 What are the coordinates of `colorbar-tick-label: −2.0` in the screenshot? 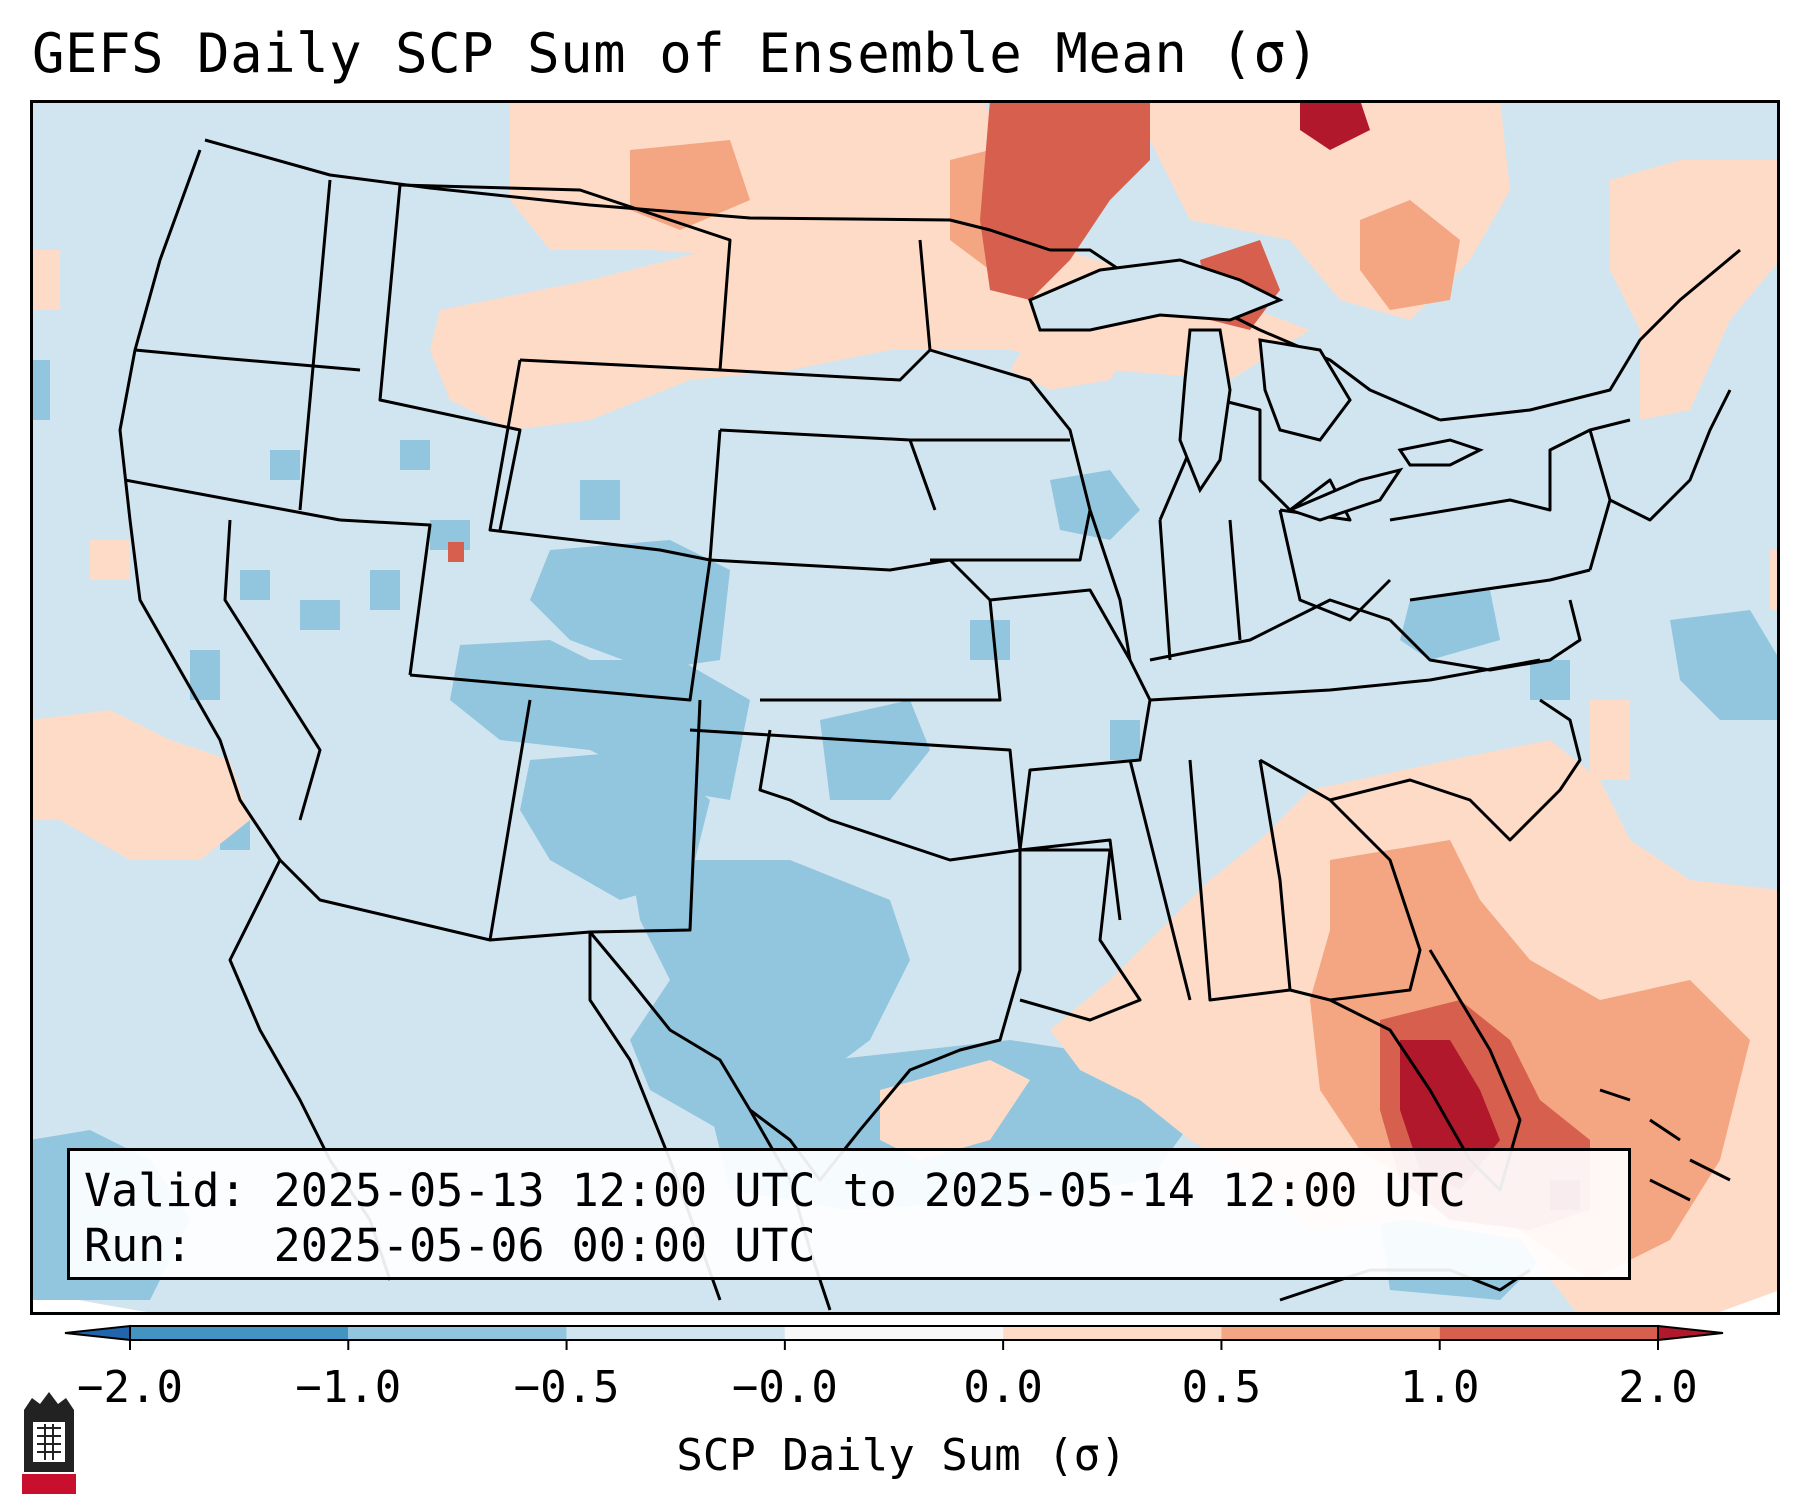 It's located at (130, 1387).